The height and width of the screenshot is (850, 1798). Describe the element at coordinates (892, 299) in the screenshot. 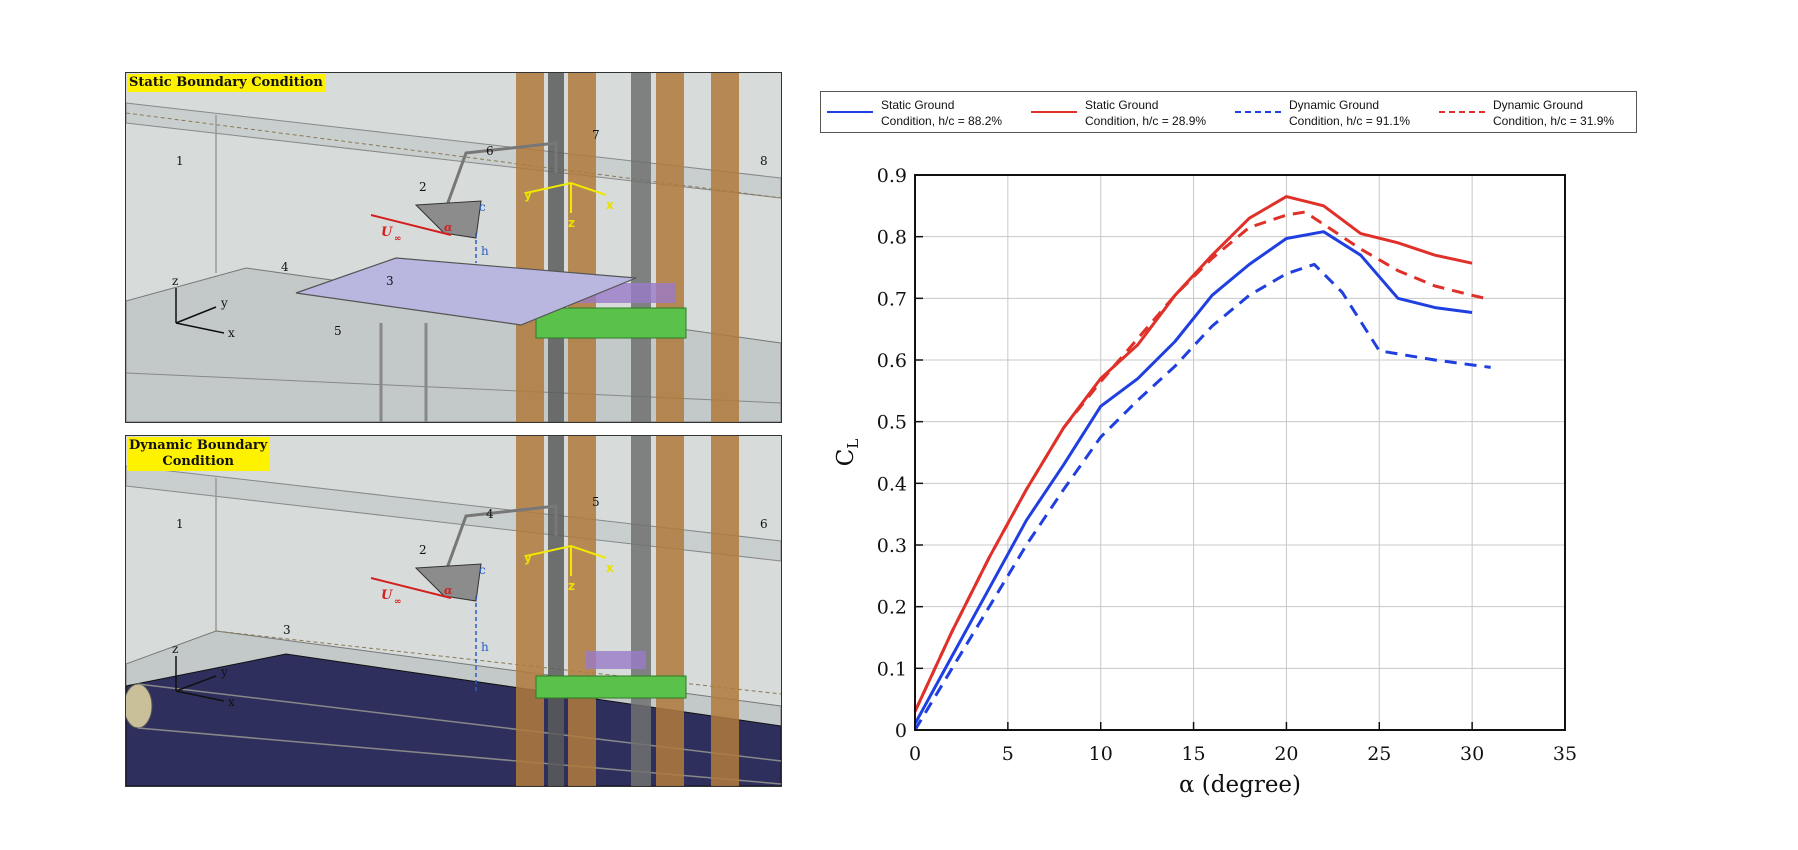

I see `y-tick-label: 0.7` at that location.